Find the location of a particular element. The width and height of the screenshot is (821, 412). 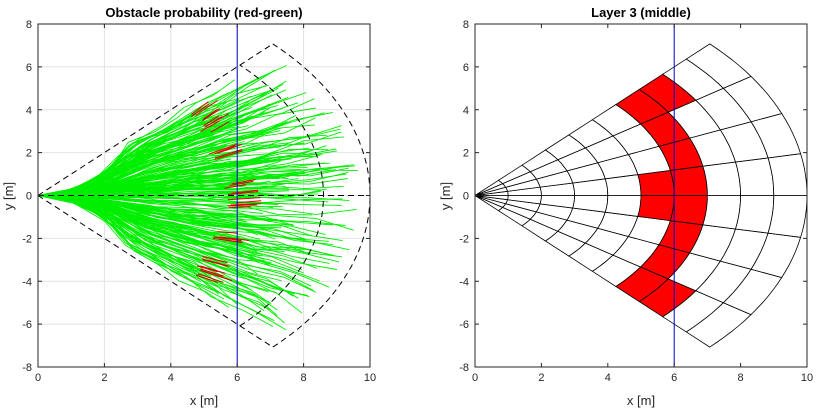

right-y-tick-label: 8 is located at coordinates (466, 25).